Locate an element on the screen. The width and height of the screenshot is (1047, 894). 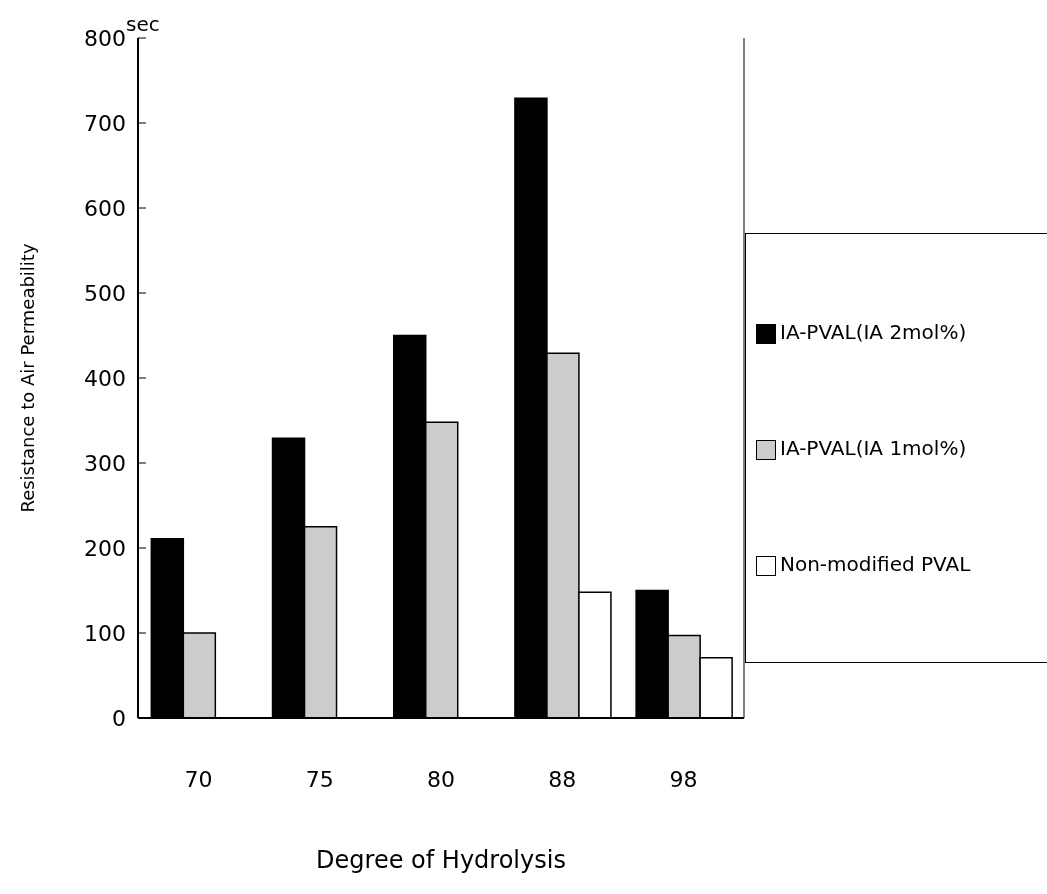
y-tick-label: 0 is located at coordinates (119, 718).